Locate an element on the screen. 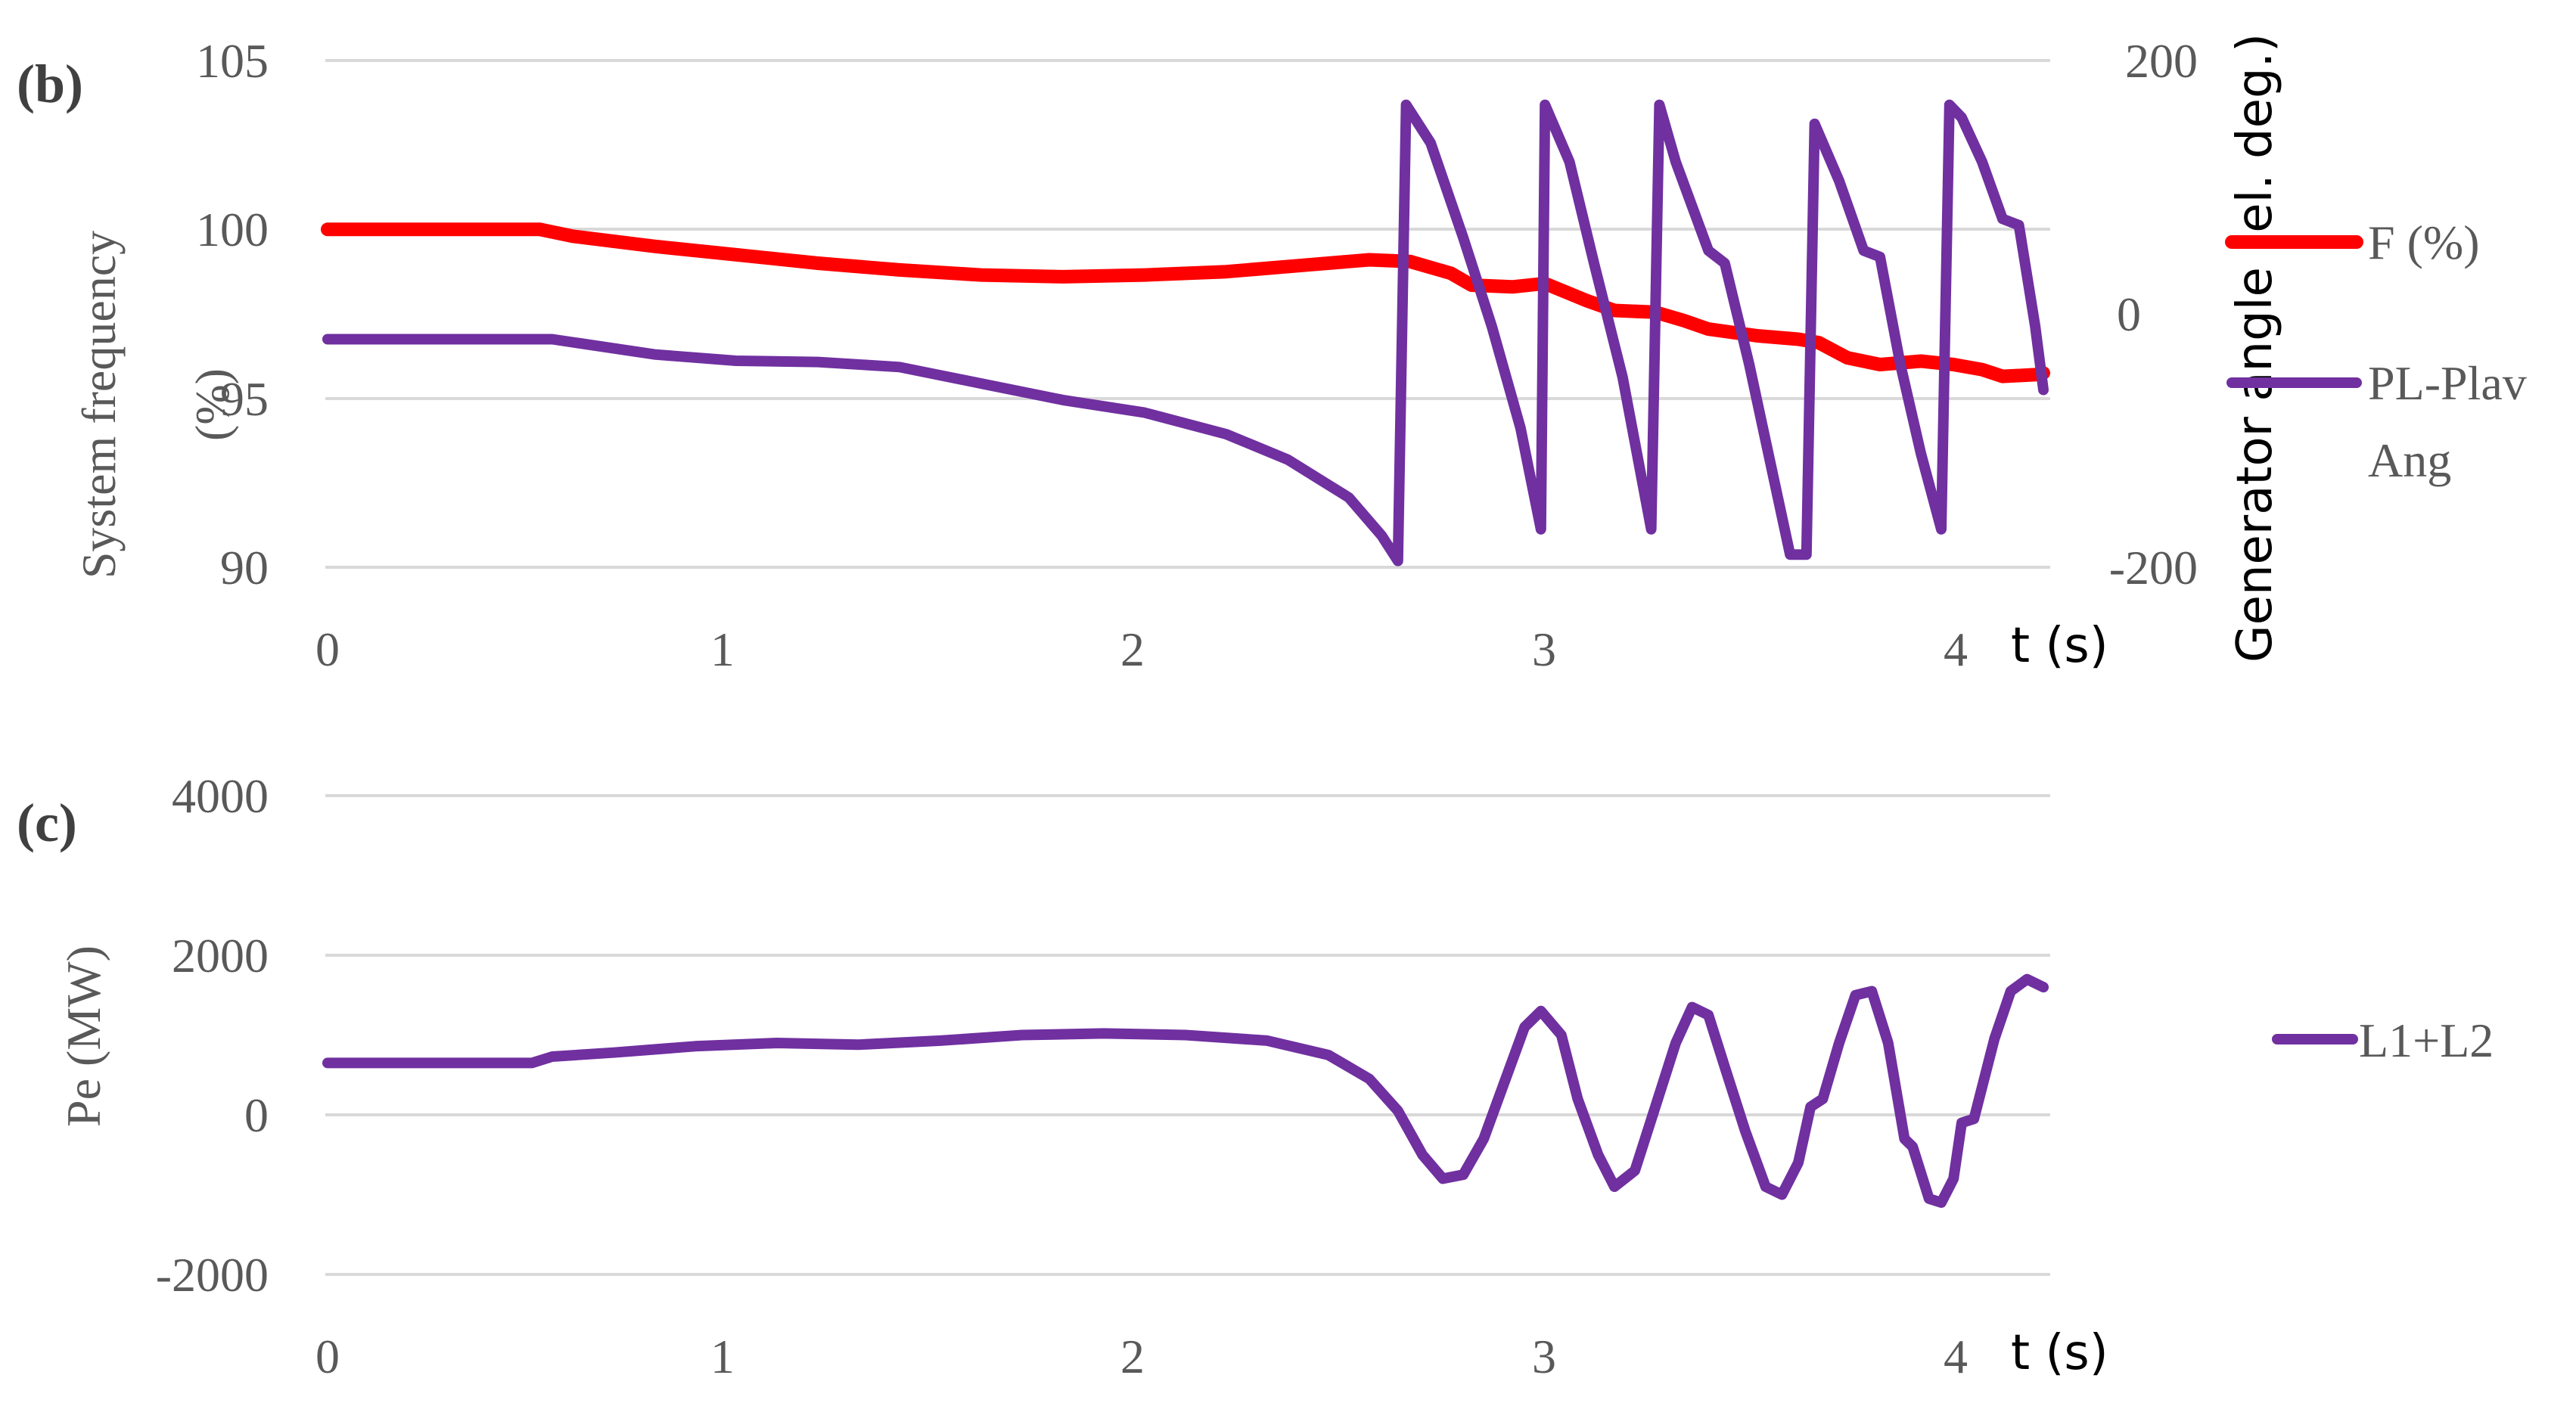 This screenshot has height=1403, width=2576. chart-b-legend: F (%) PL-Plav Ang is located at coordinates (2376, 352).